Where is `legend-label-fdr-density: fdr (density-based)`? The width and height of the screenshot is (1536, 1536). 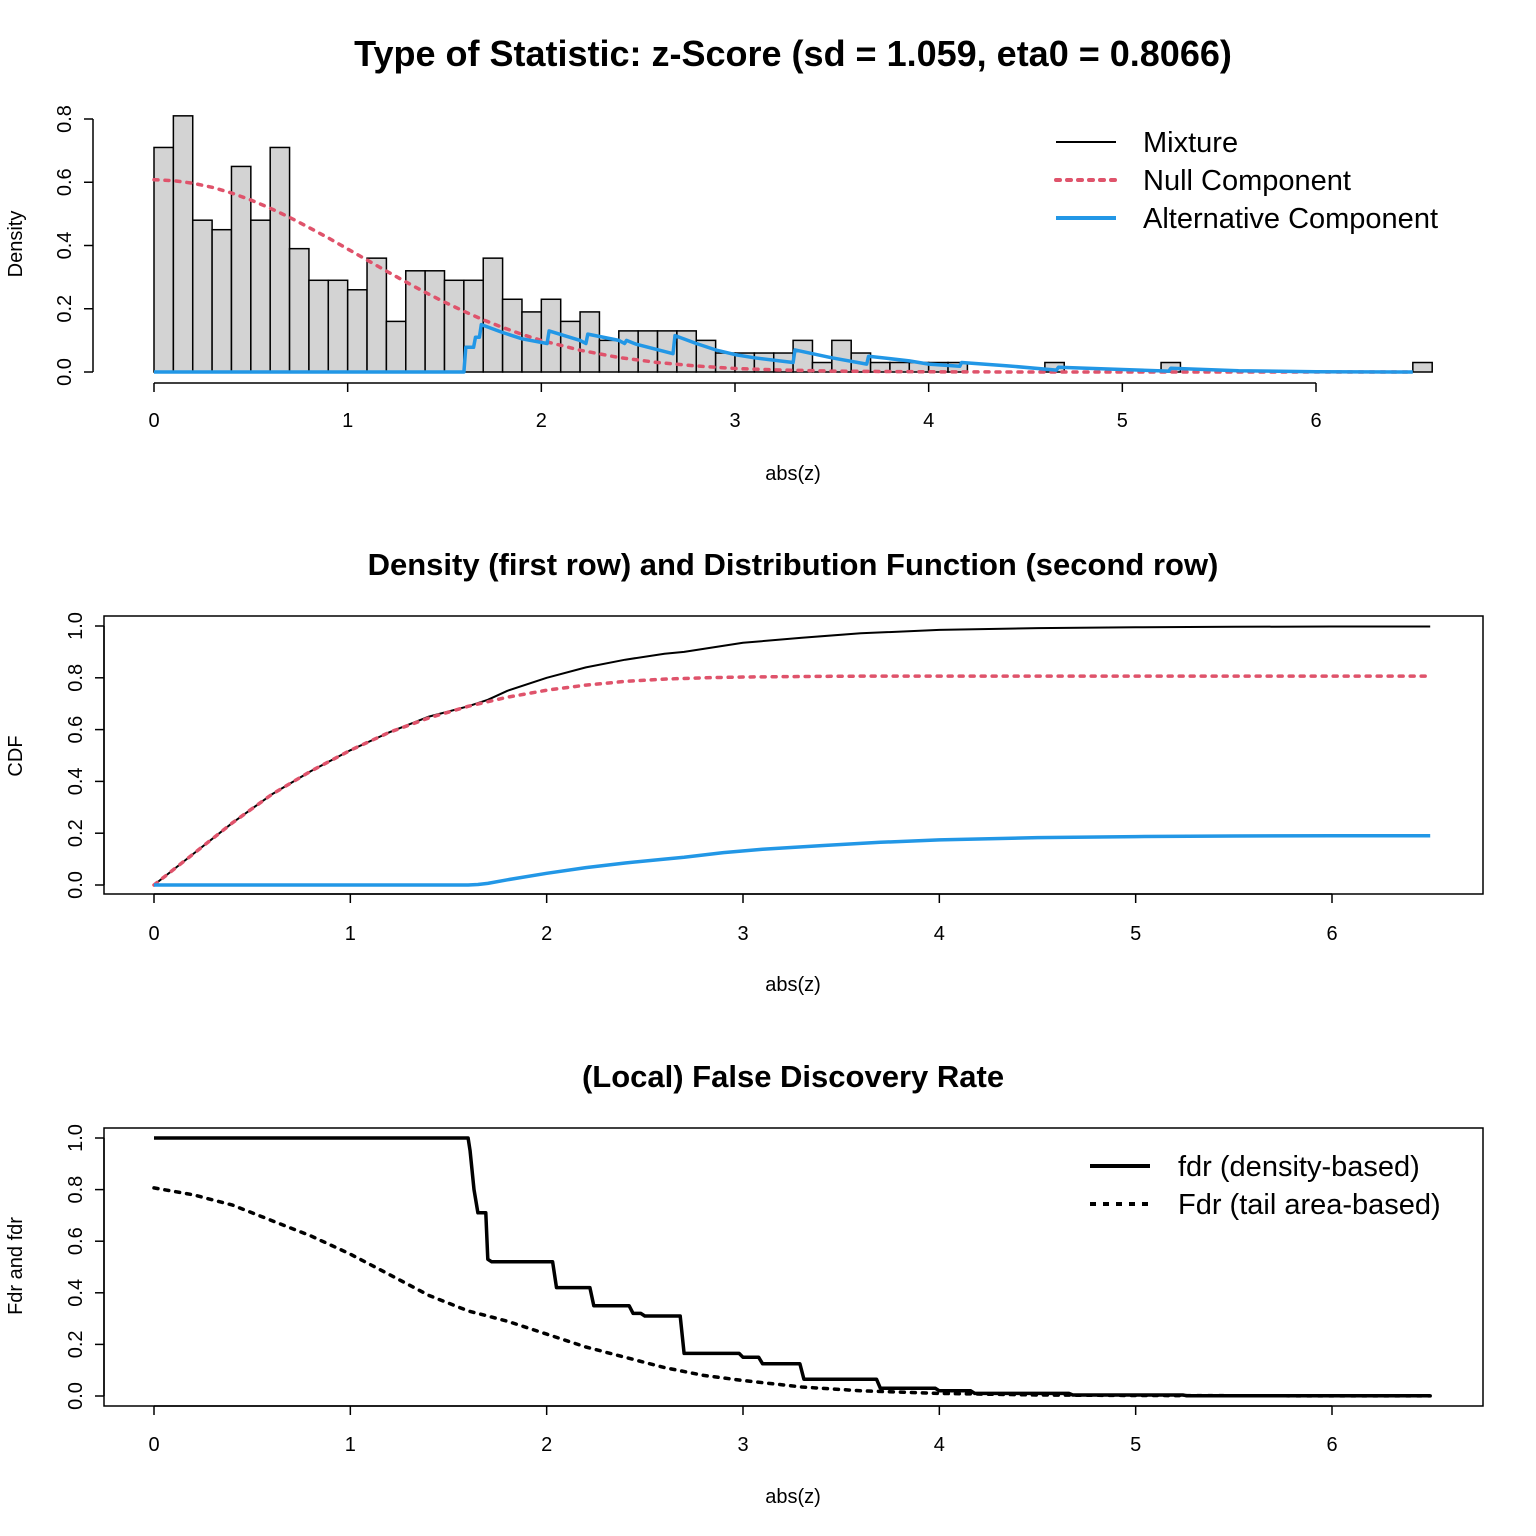
legend-label-fdr-density: fdr (density-based) is located at coordinates (1299, 1167).